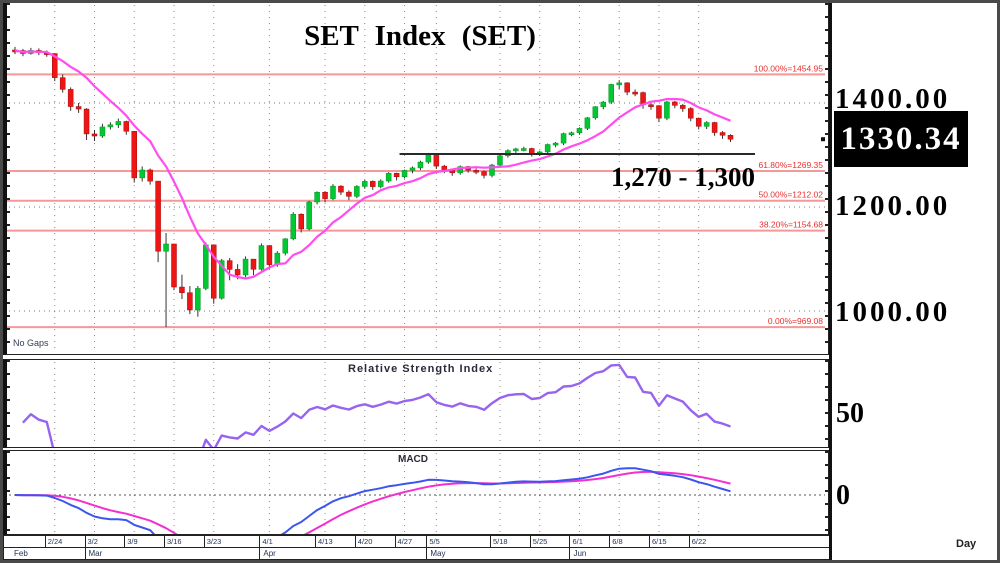  I want to click on current-price-box: 1330.34, so click(901, 139).